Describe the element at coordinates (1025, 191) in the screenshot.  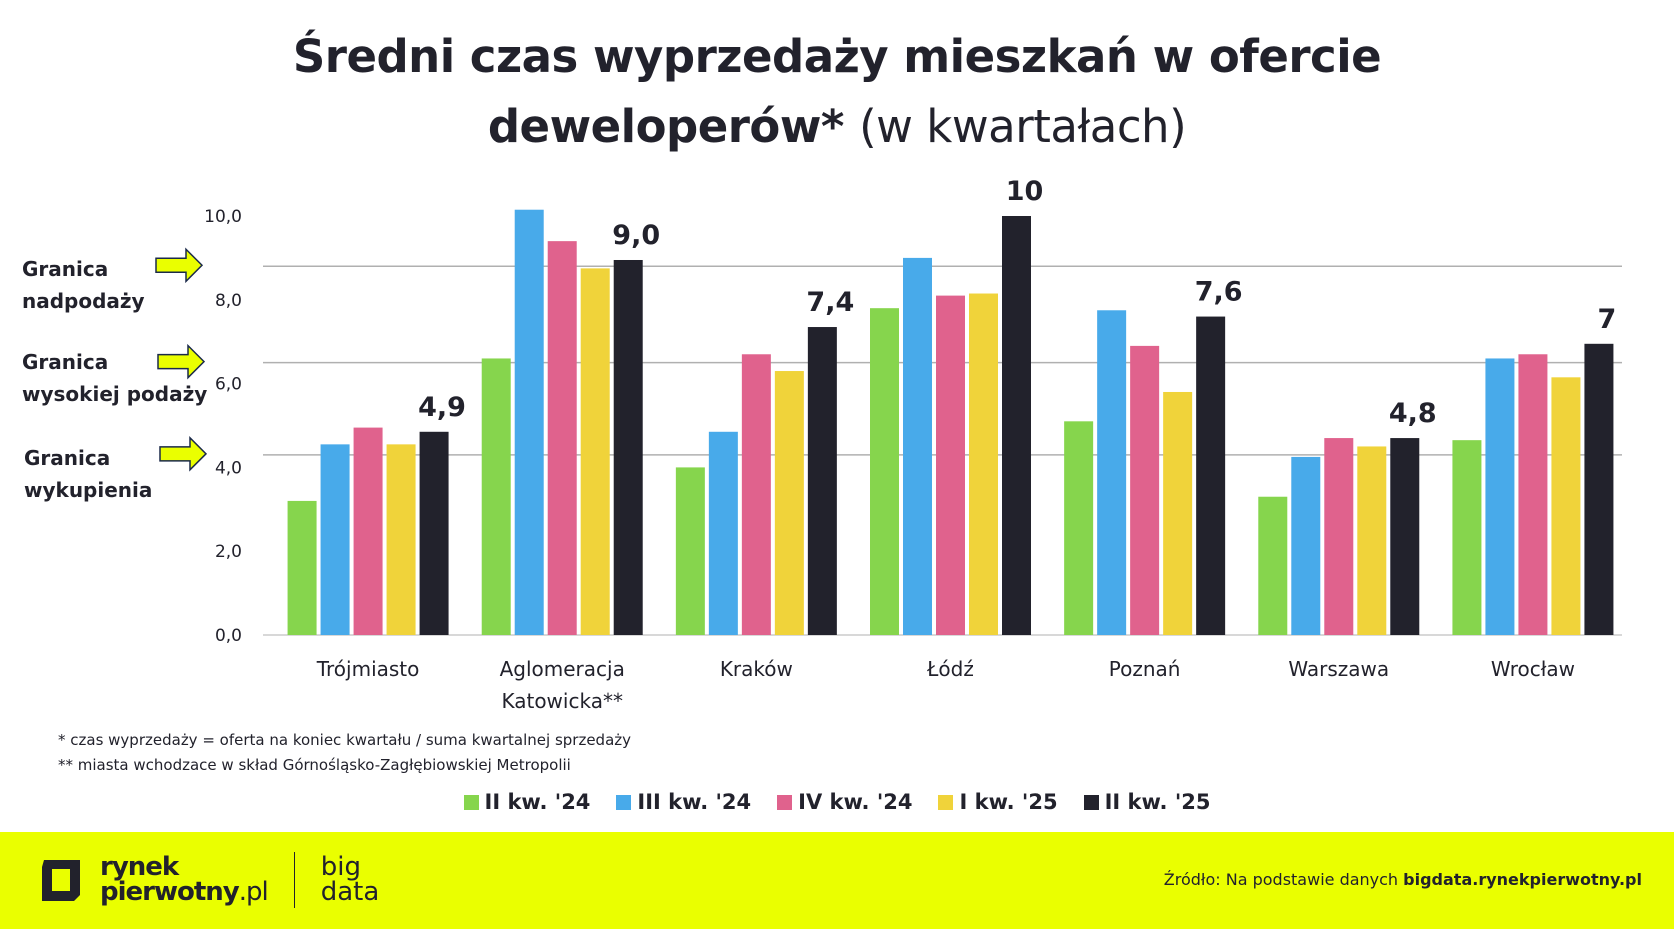
I see `data-label: 10` at that location.